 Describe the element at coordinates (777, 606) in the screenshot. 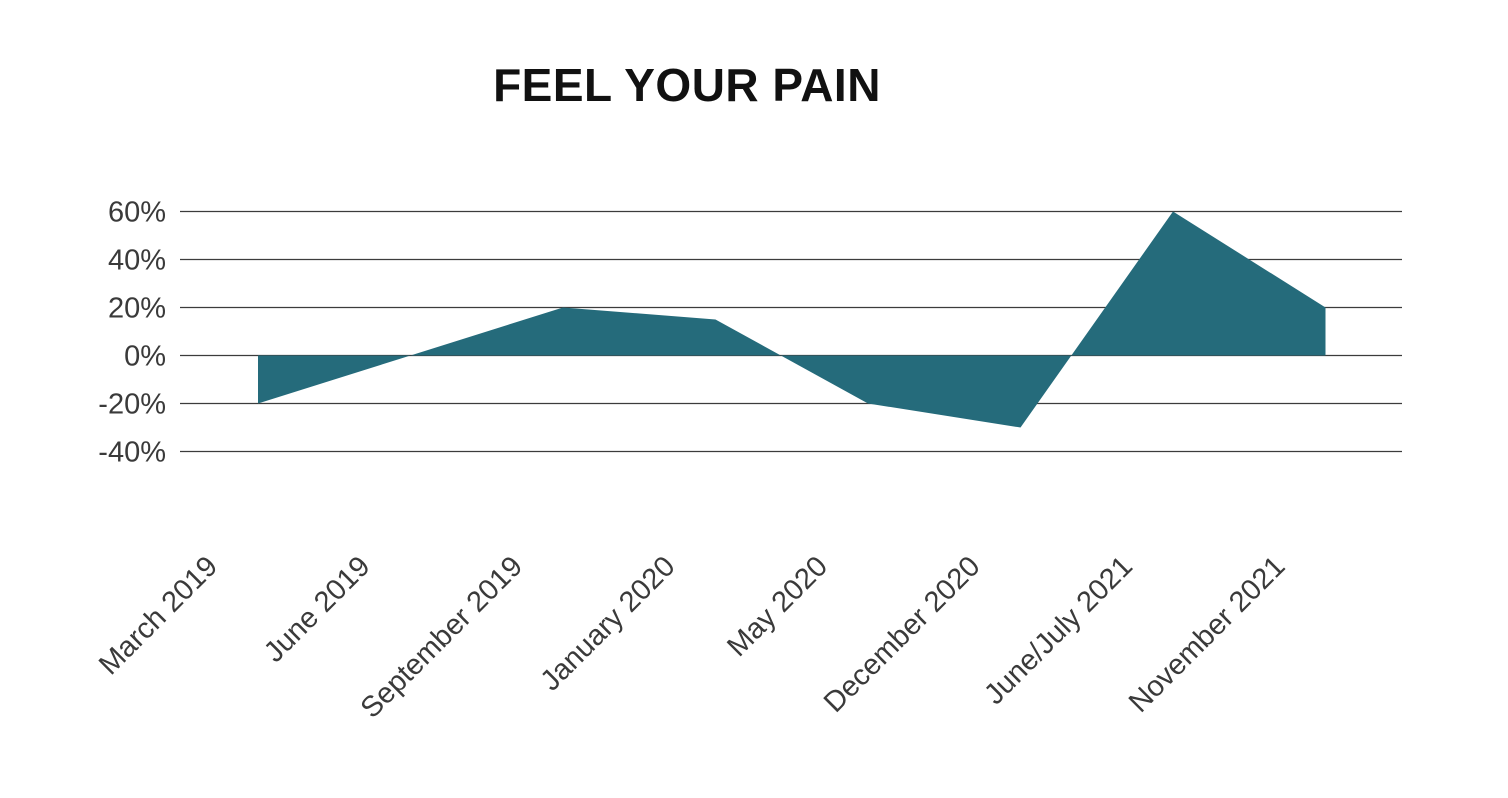

I see `x-tick-label: May 2020` at that location.